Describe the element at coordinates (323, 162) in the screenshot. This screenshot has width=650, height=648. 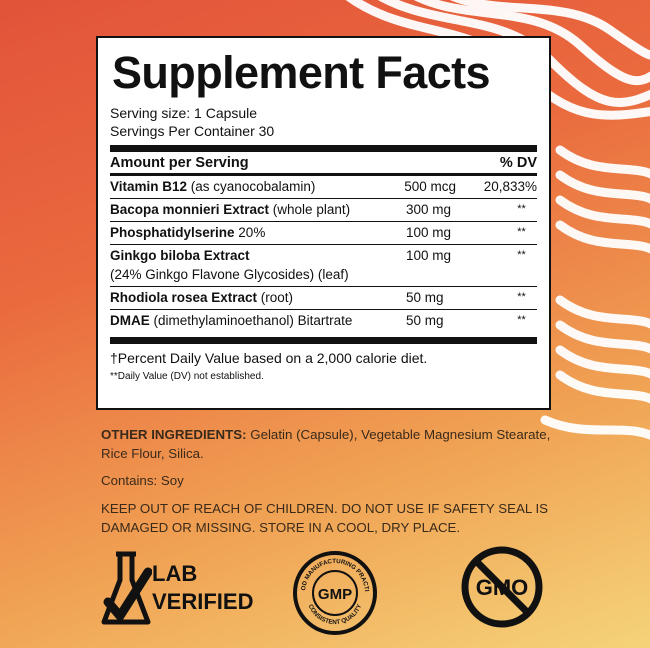
I see `table-header: Amount per Serving % DV` at that location.